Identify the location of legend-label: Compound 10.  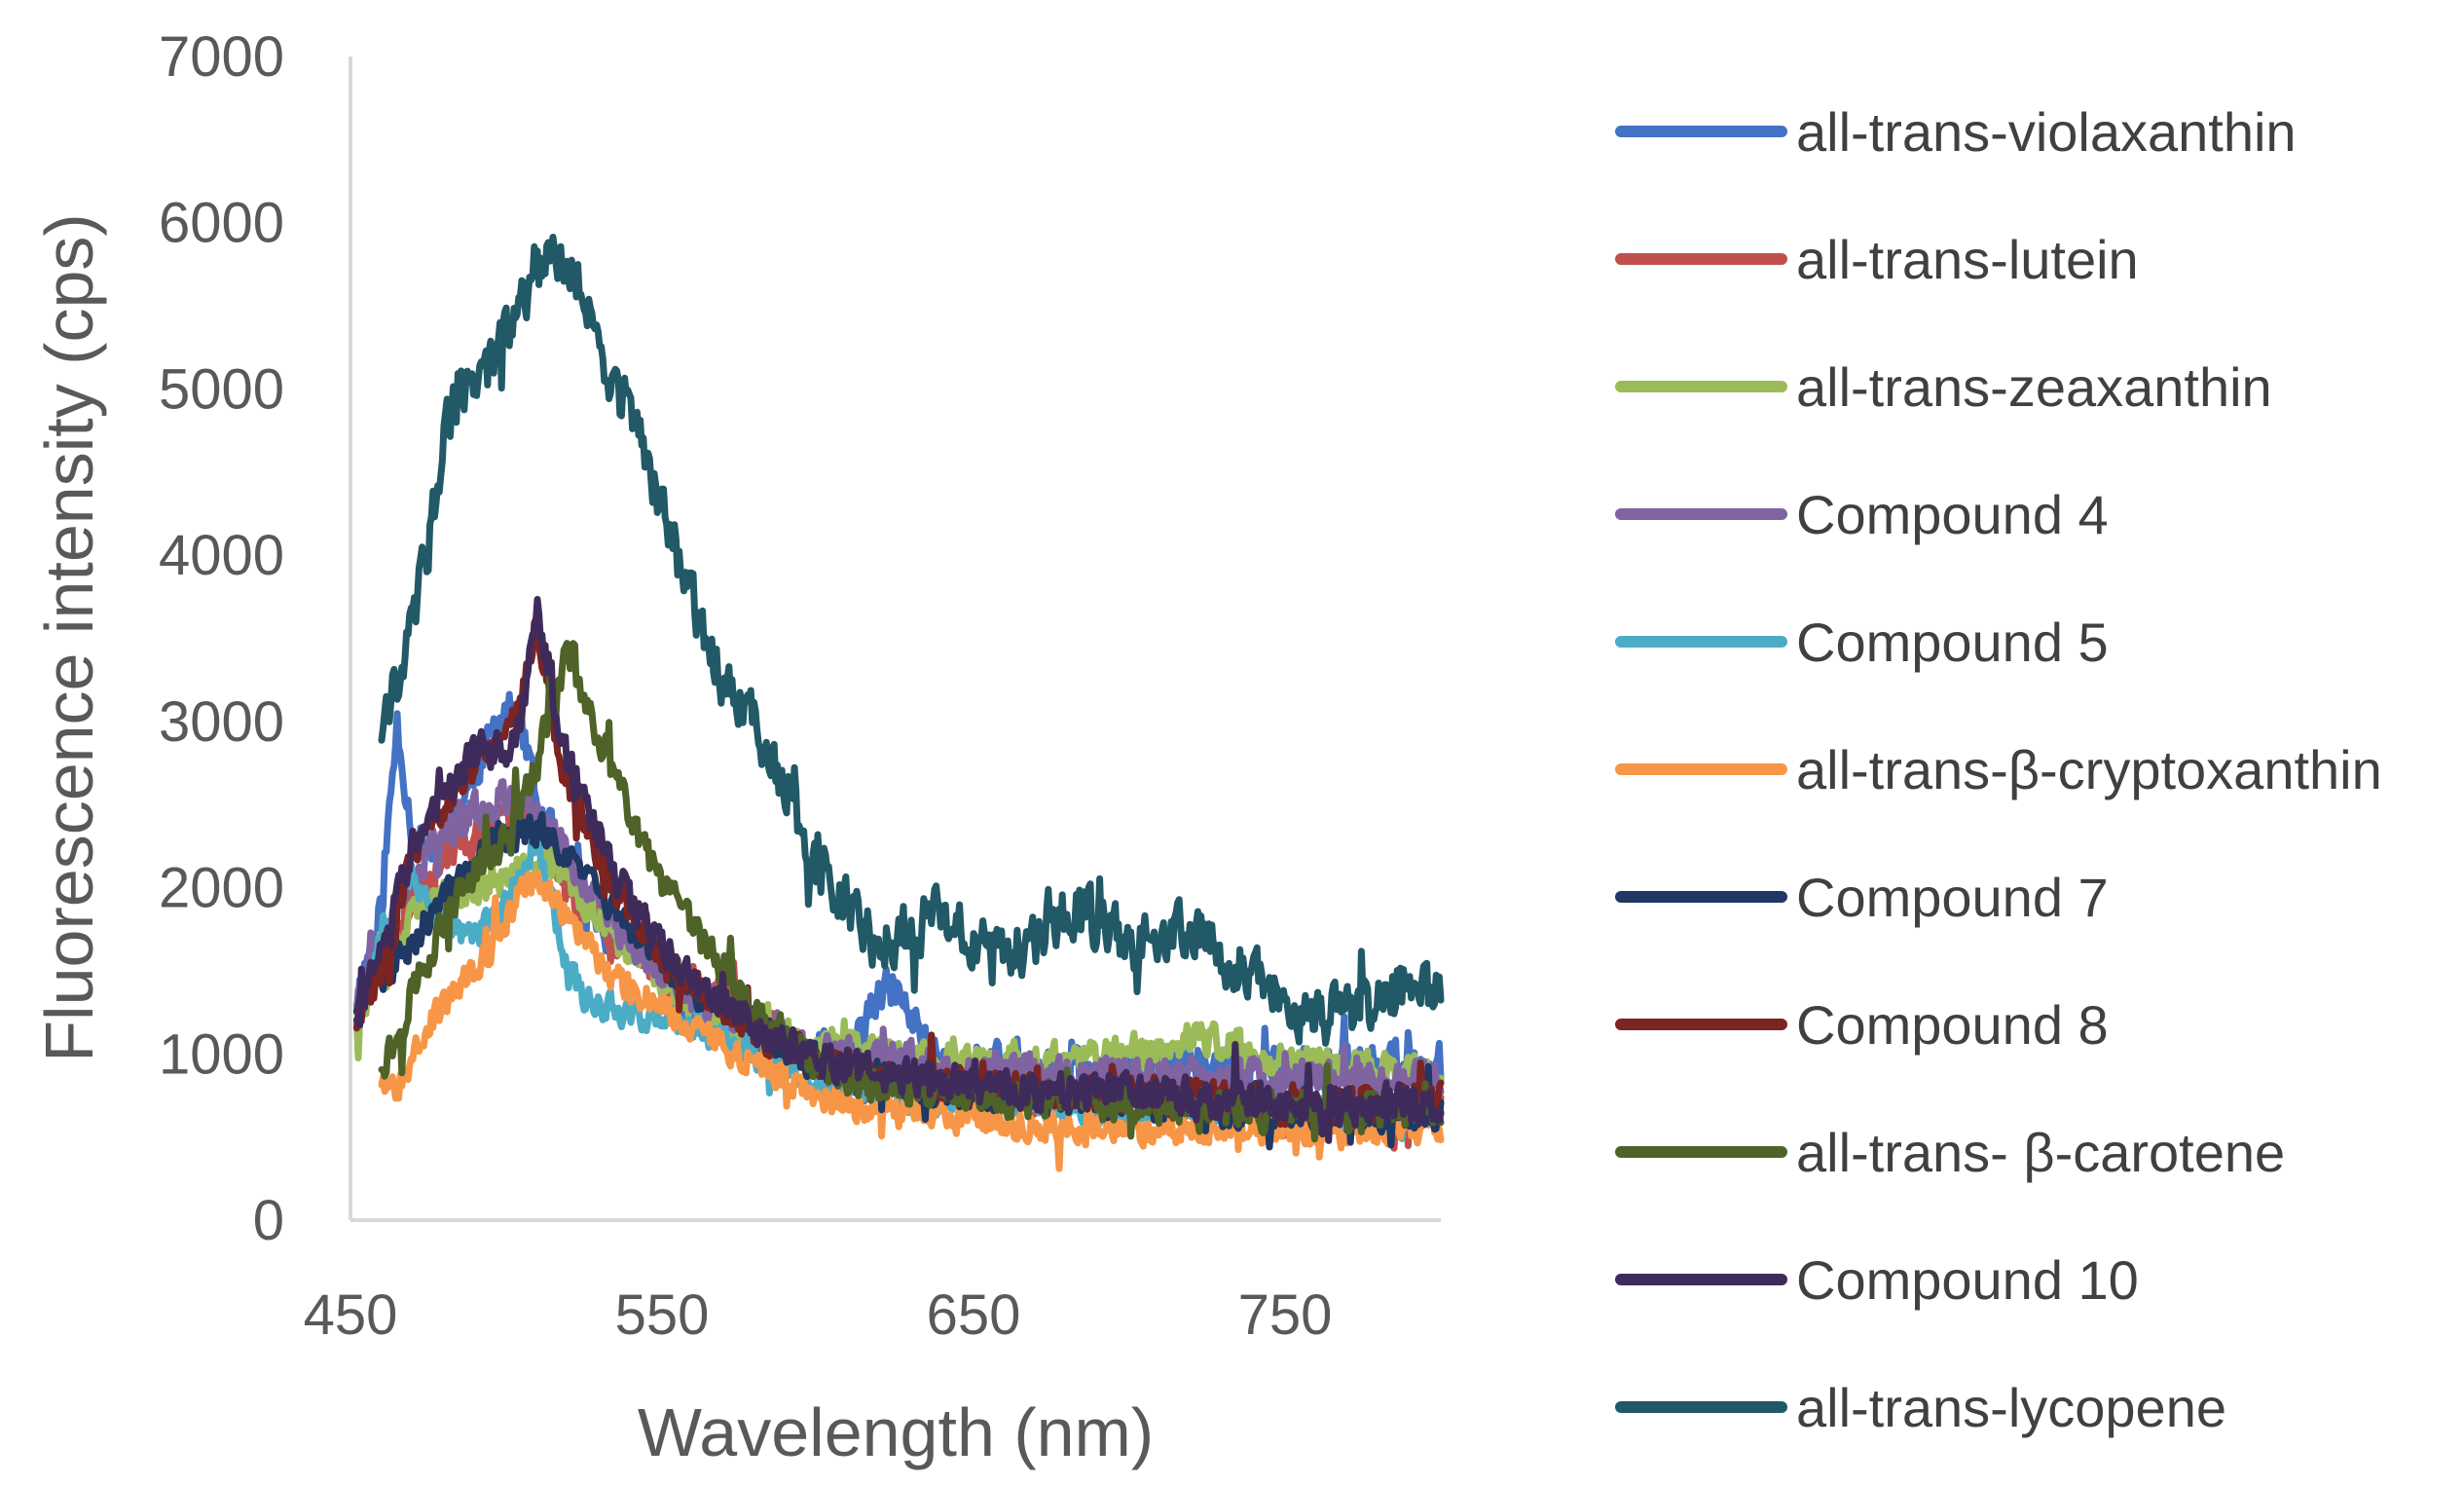
(1968, 1280).